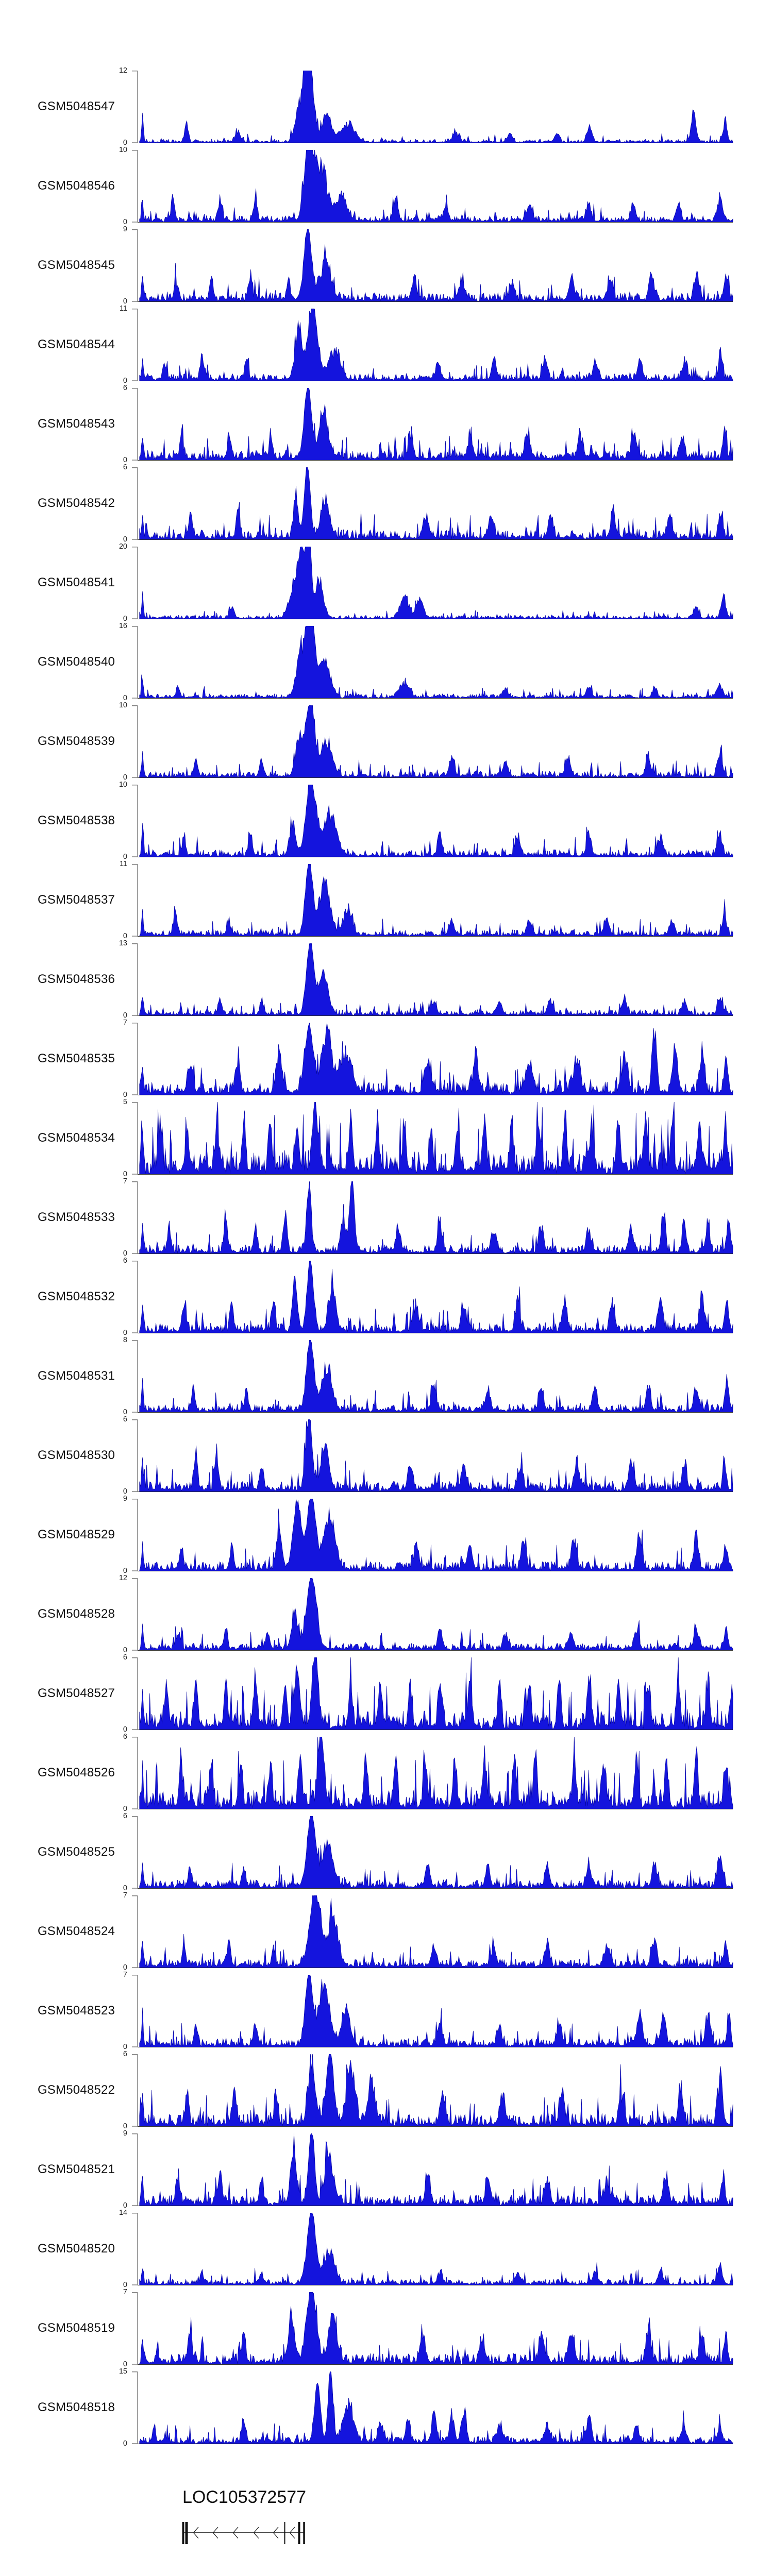 This screenshot has height=2576, width=773. I want to click on track-ymax-label: 8, so click(125, 1340).